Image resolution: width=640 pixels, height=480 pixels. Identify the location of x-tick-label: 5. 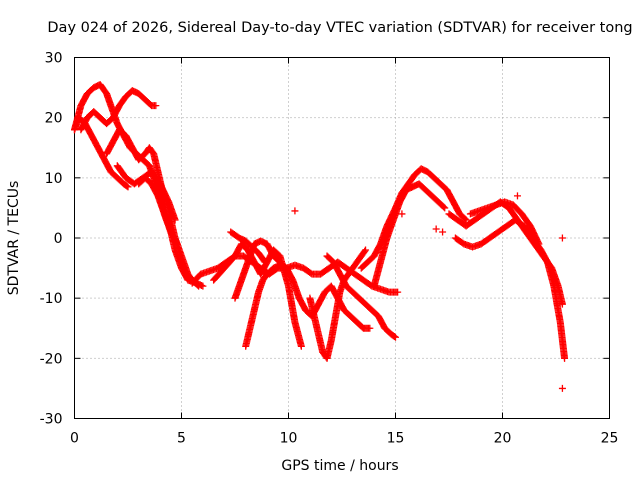
(181, 439).